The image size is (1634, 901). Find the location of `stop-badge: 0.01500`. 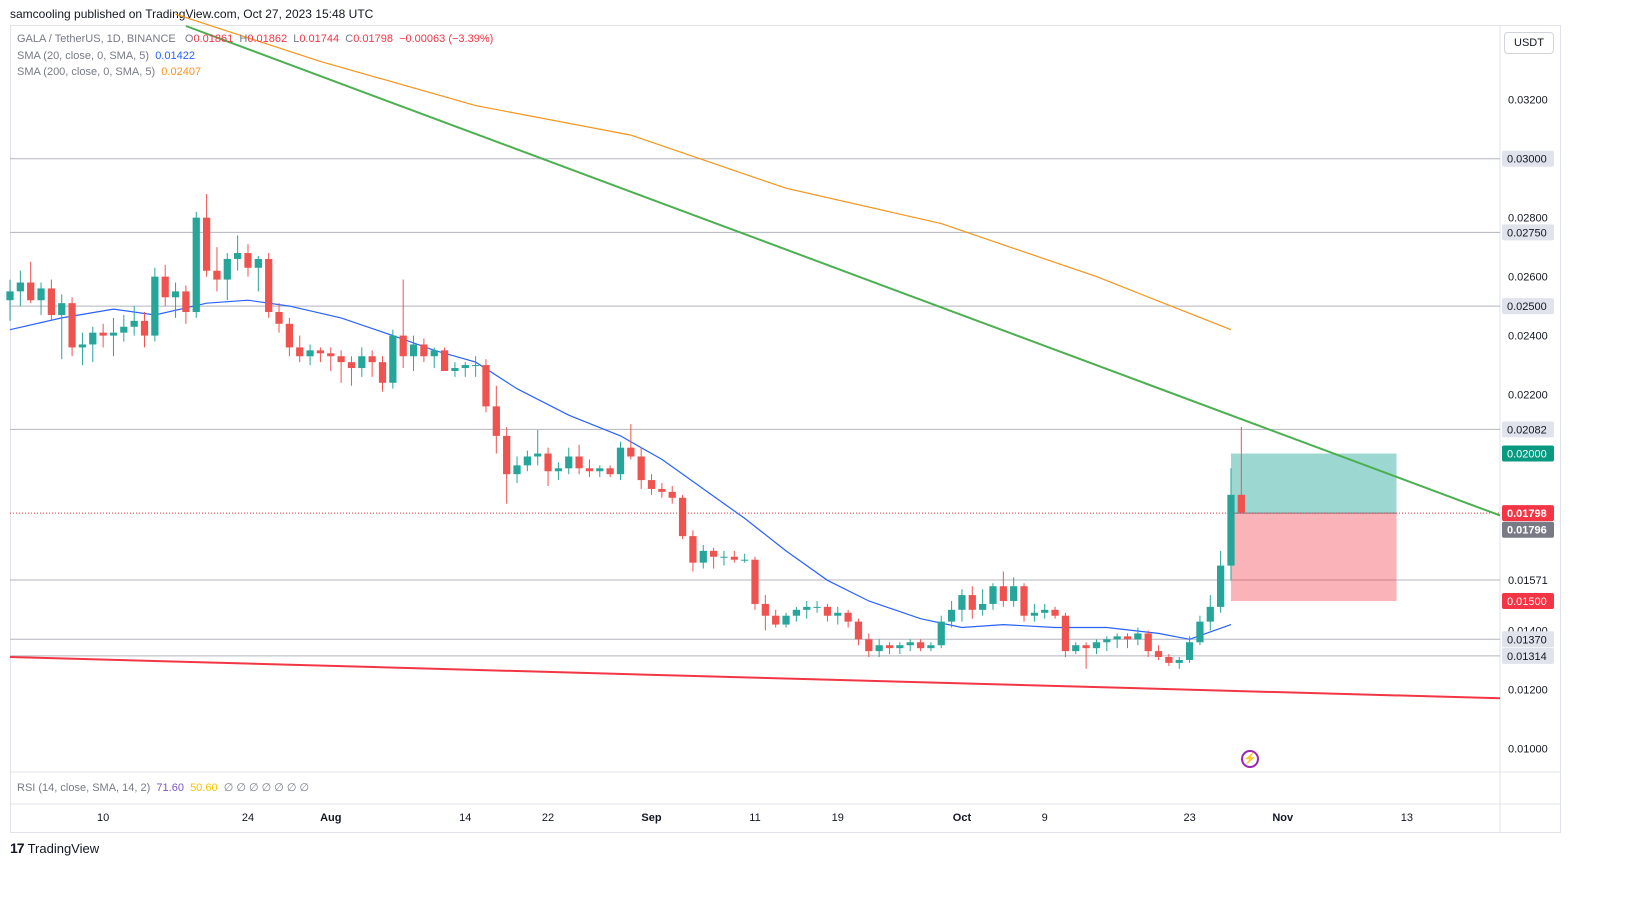

stop-badge: 0.01500 is located at coordinates (1527, 602).